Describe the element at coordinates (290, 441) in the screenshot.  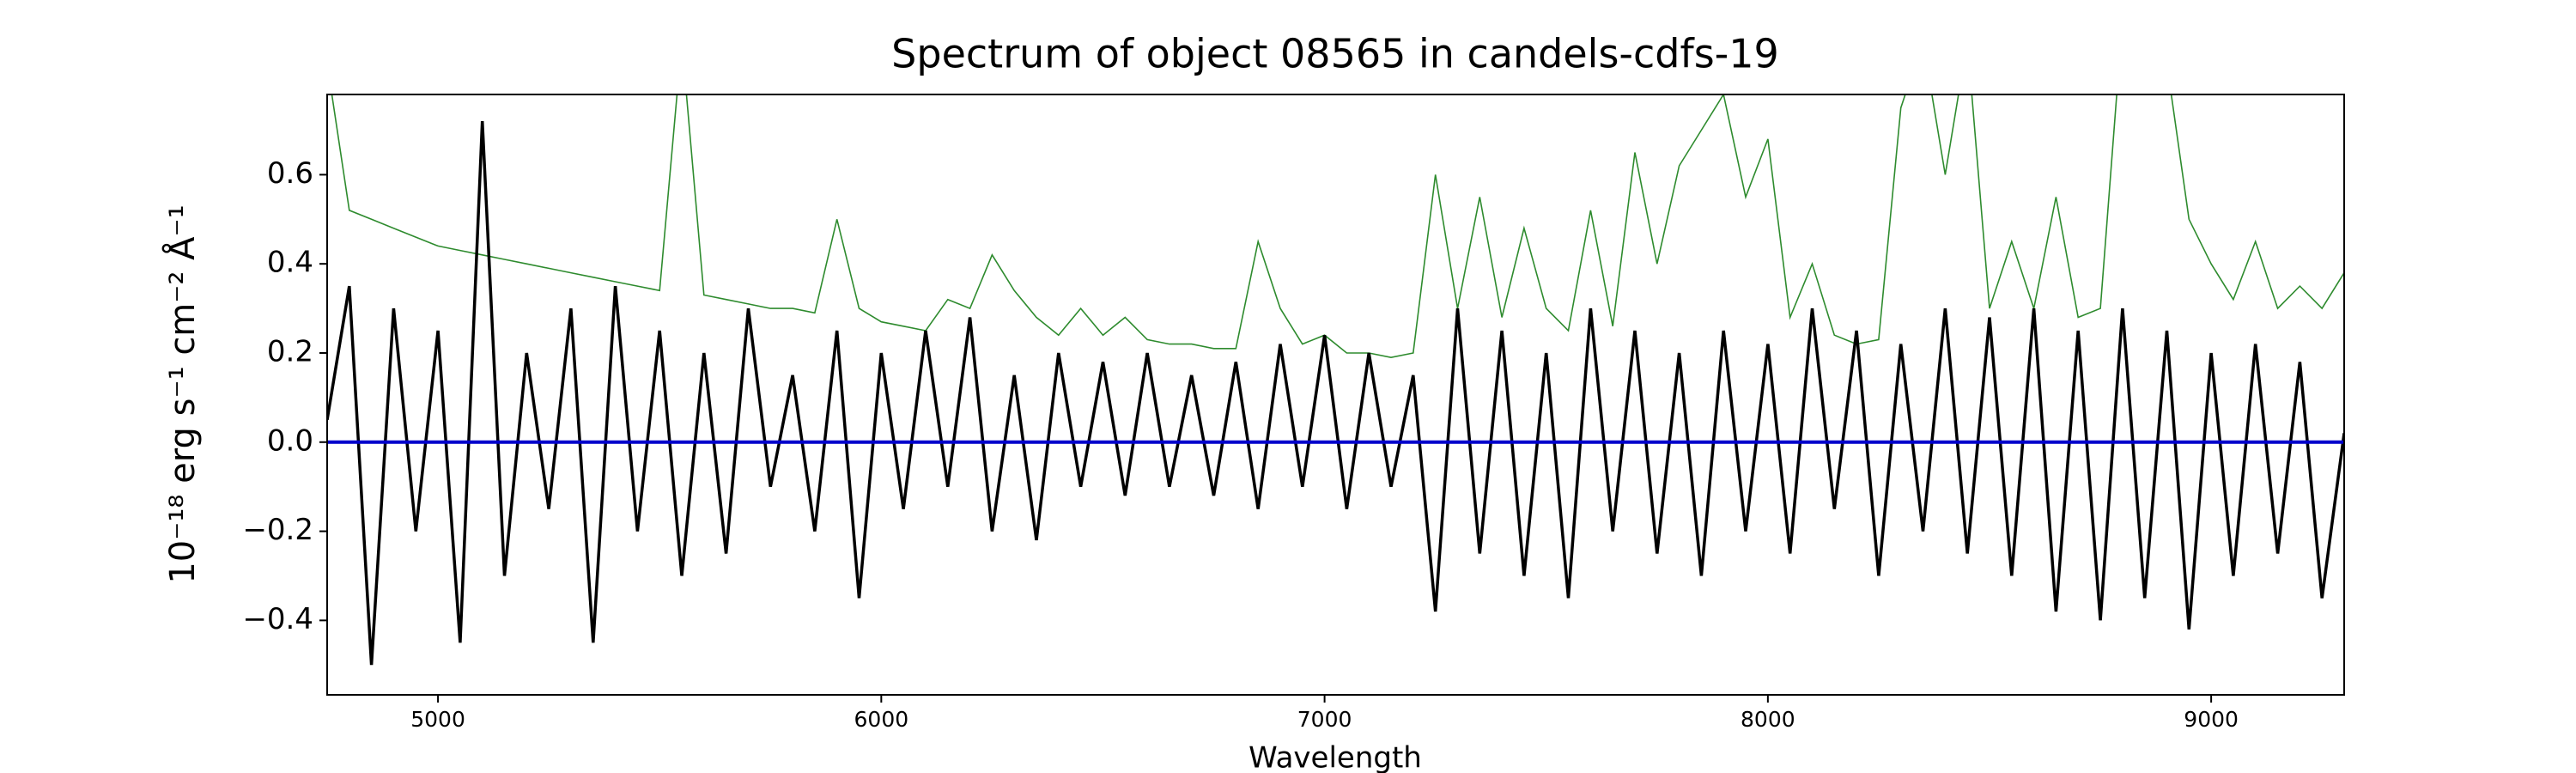
I see `y-tick-label: 0.0` at that location.